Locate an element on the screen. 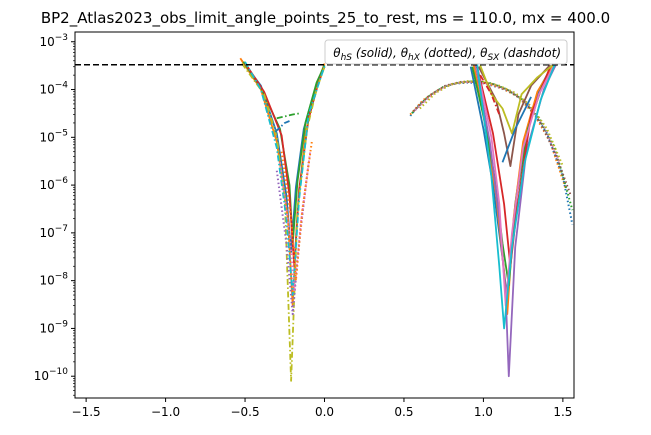 This screenshot has width=651, height=435. y-tick-label: 10⁻⁶ is located at coordinates (53, 184).